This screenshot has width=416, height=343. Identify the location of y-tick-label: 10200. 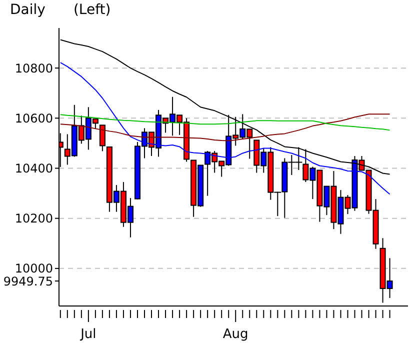
(33, 219).